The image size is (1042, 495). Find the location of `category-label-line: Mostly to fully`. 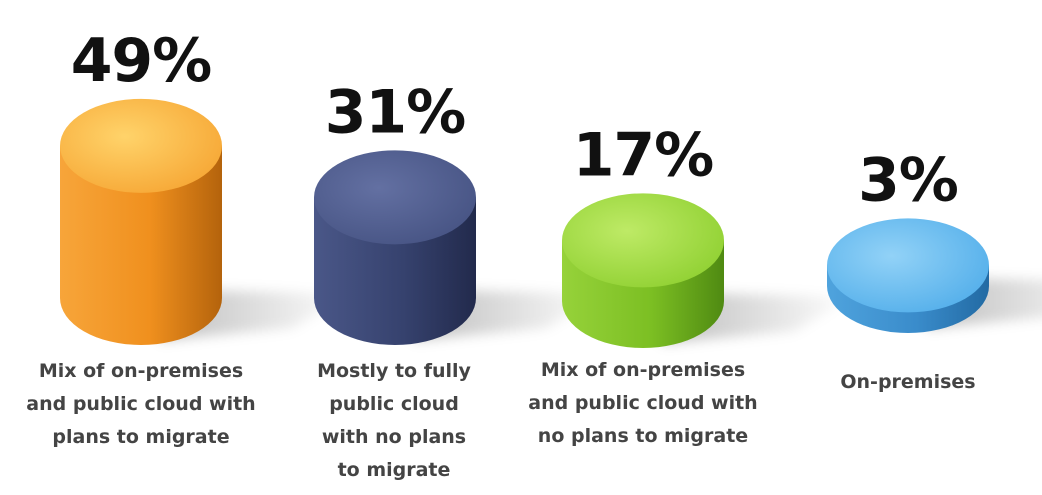

category-label-line: Mostly to fully is located at coordinates (394, 371).